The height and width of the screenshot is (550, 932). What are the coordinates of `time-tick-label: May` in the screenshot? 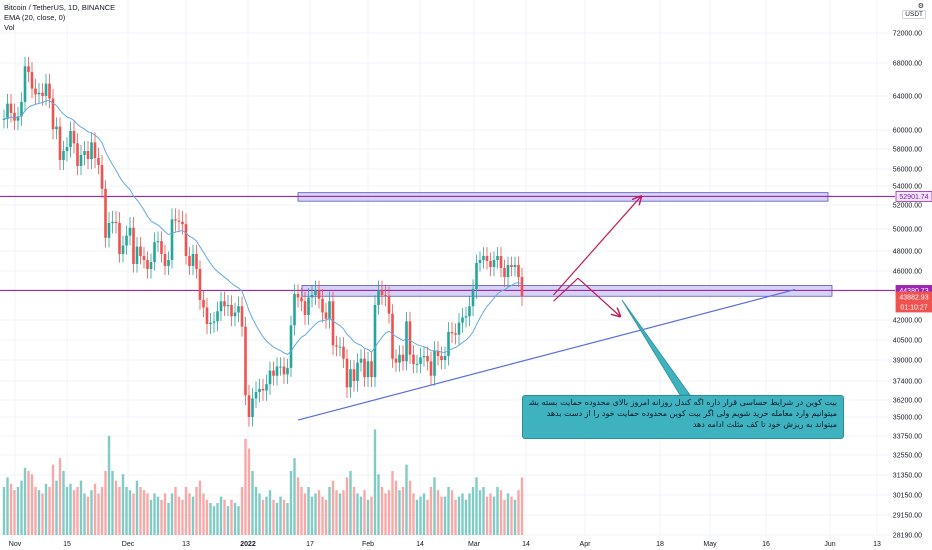 It's located at (710, 544).